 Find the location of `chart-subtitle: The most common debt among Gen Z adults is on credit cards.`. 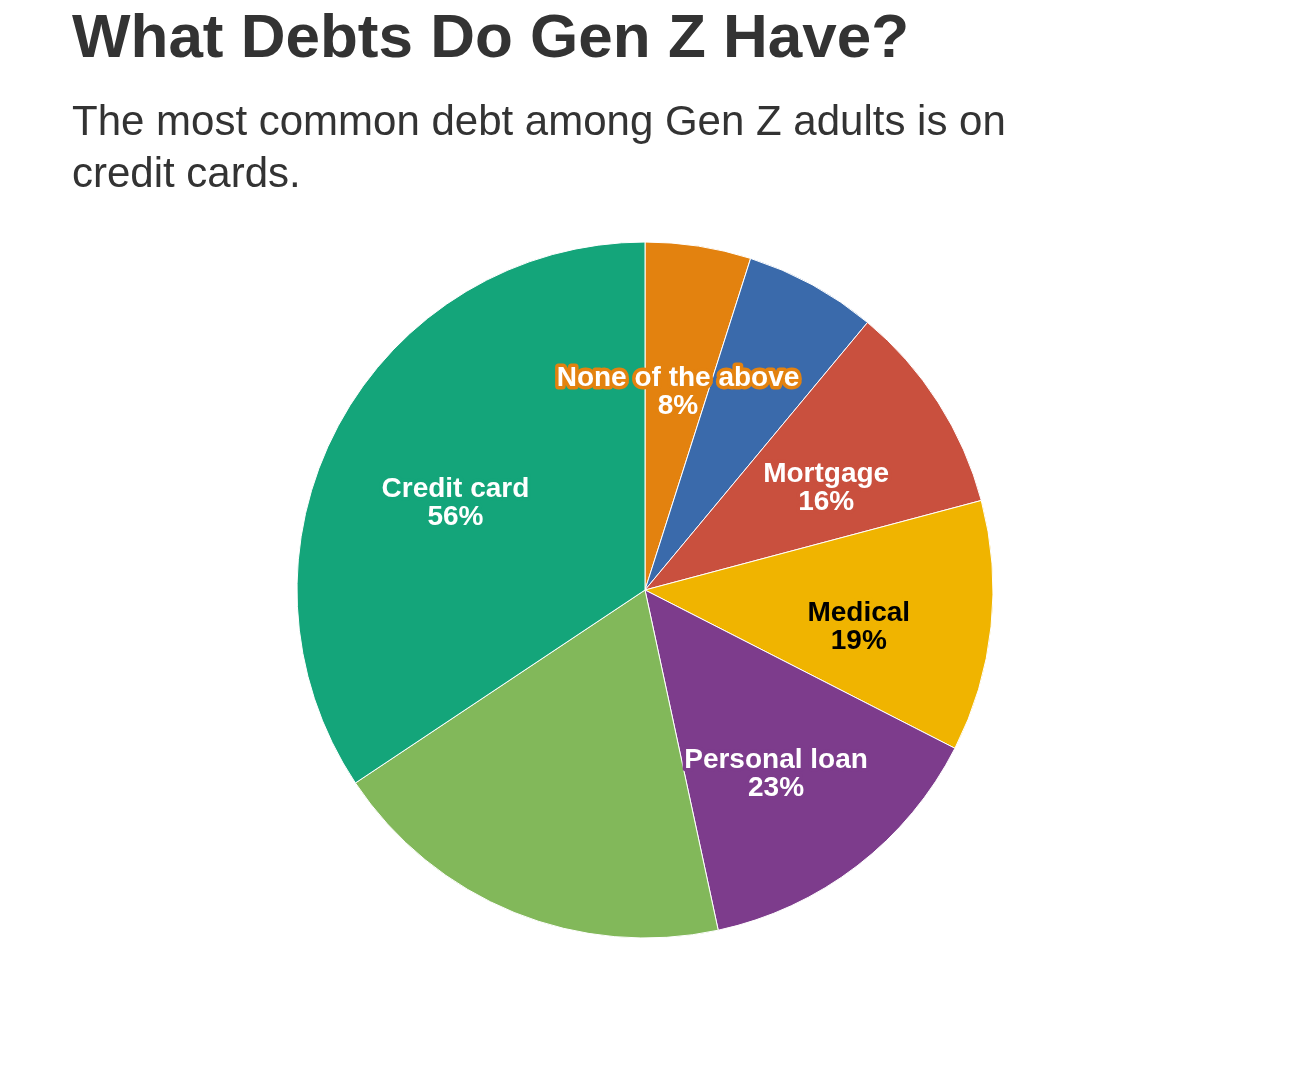

chart-subtitle: The most common debt among Gen Z adults is on credit cards. is located at coordinates (539, 146).